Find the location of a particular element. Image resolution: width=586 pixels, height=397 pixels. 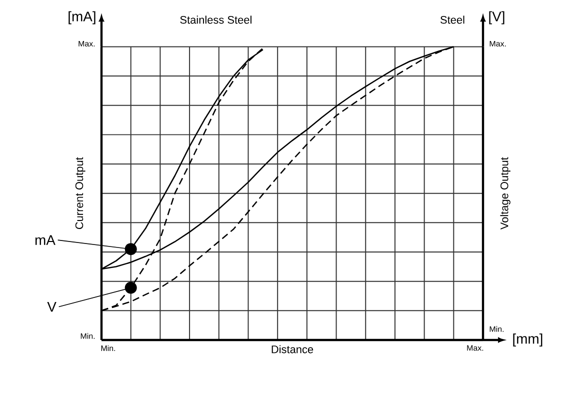

x-axis-title: Distance is located at coordinates (293, 349).